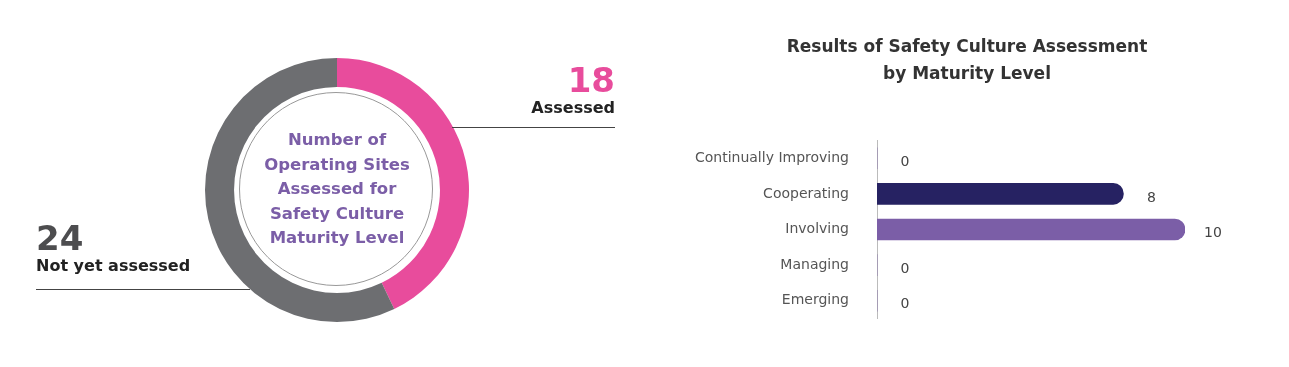 The width and height of the screenshot is (1289, 367). Describe the element at coordinates (817, 228) in the screenshot. I see `y-tick-label: Involving` at that location.